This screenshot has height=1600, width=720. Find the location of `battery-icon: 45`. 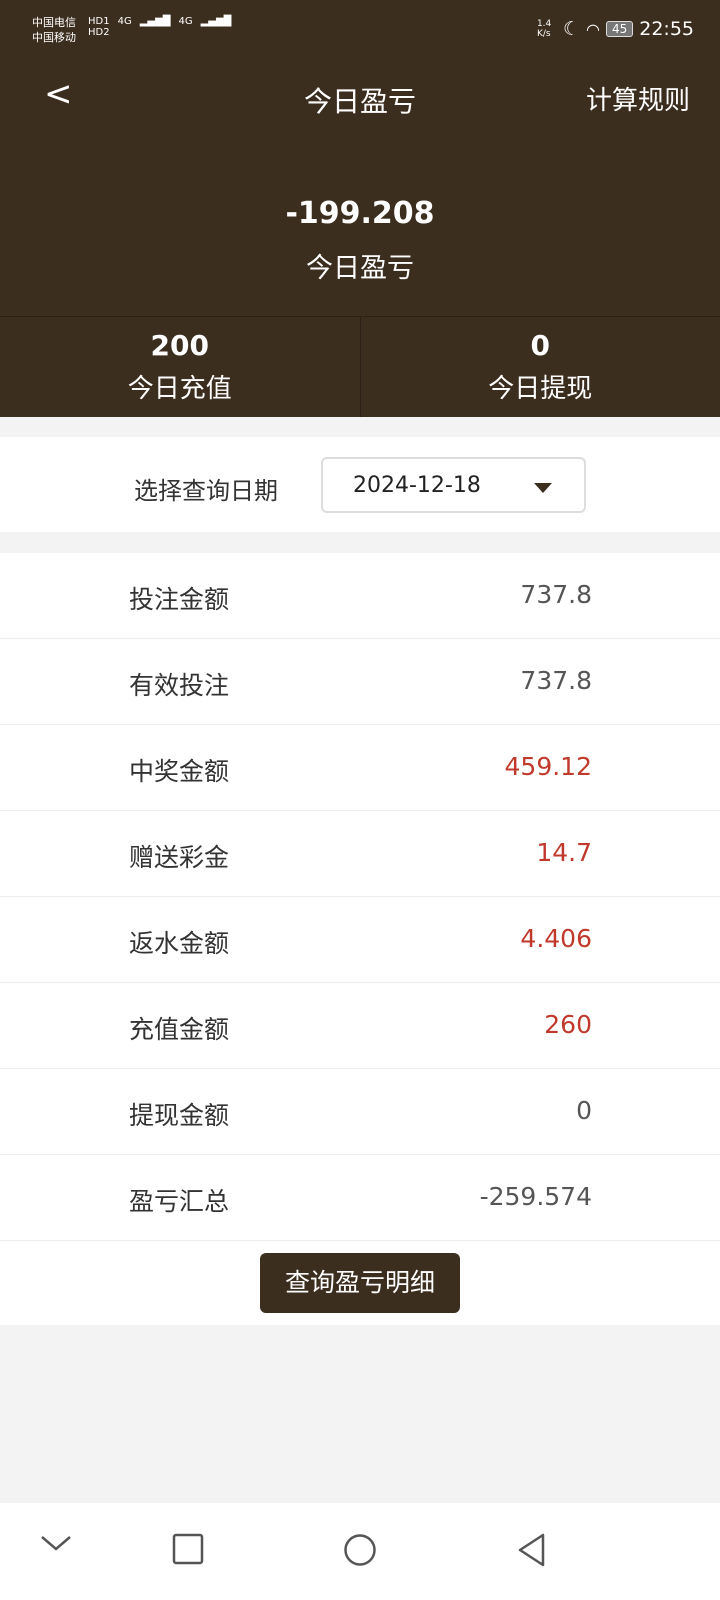

battery-icon: 45 is located at coordinates (619, 29).